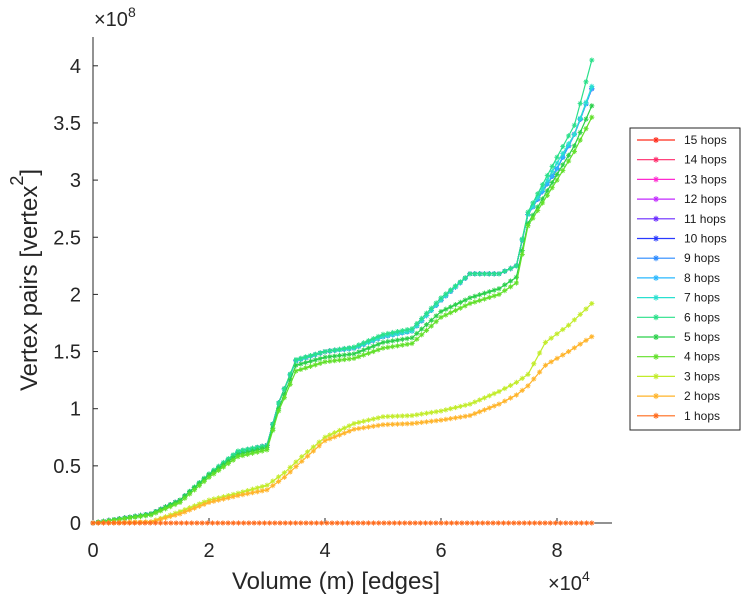 The height and width of the screenshot is (600, 749). I want to click on legend-label: 6 hops, so click(702, 317).